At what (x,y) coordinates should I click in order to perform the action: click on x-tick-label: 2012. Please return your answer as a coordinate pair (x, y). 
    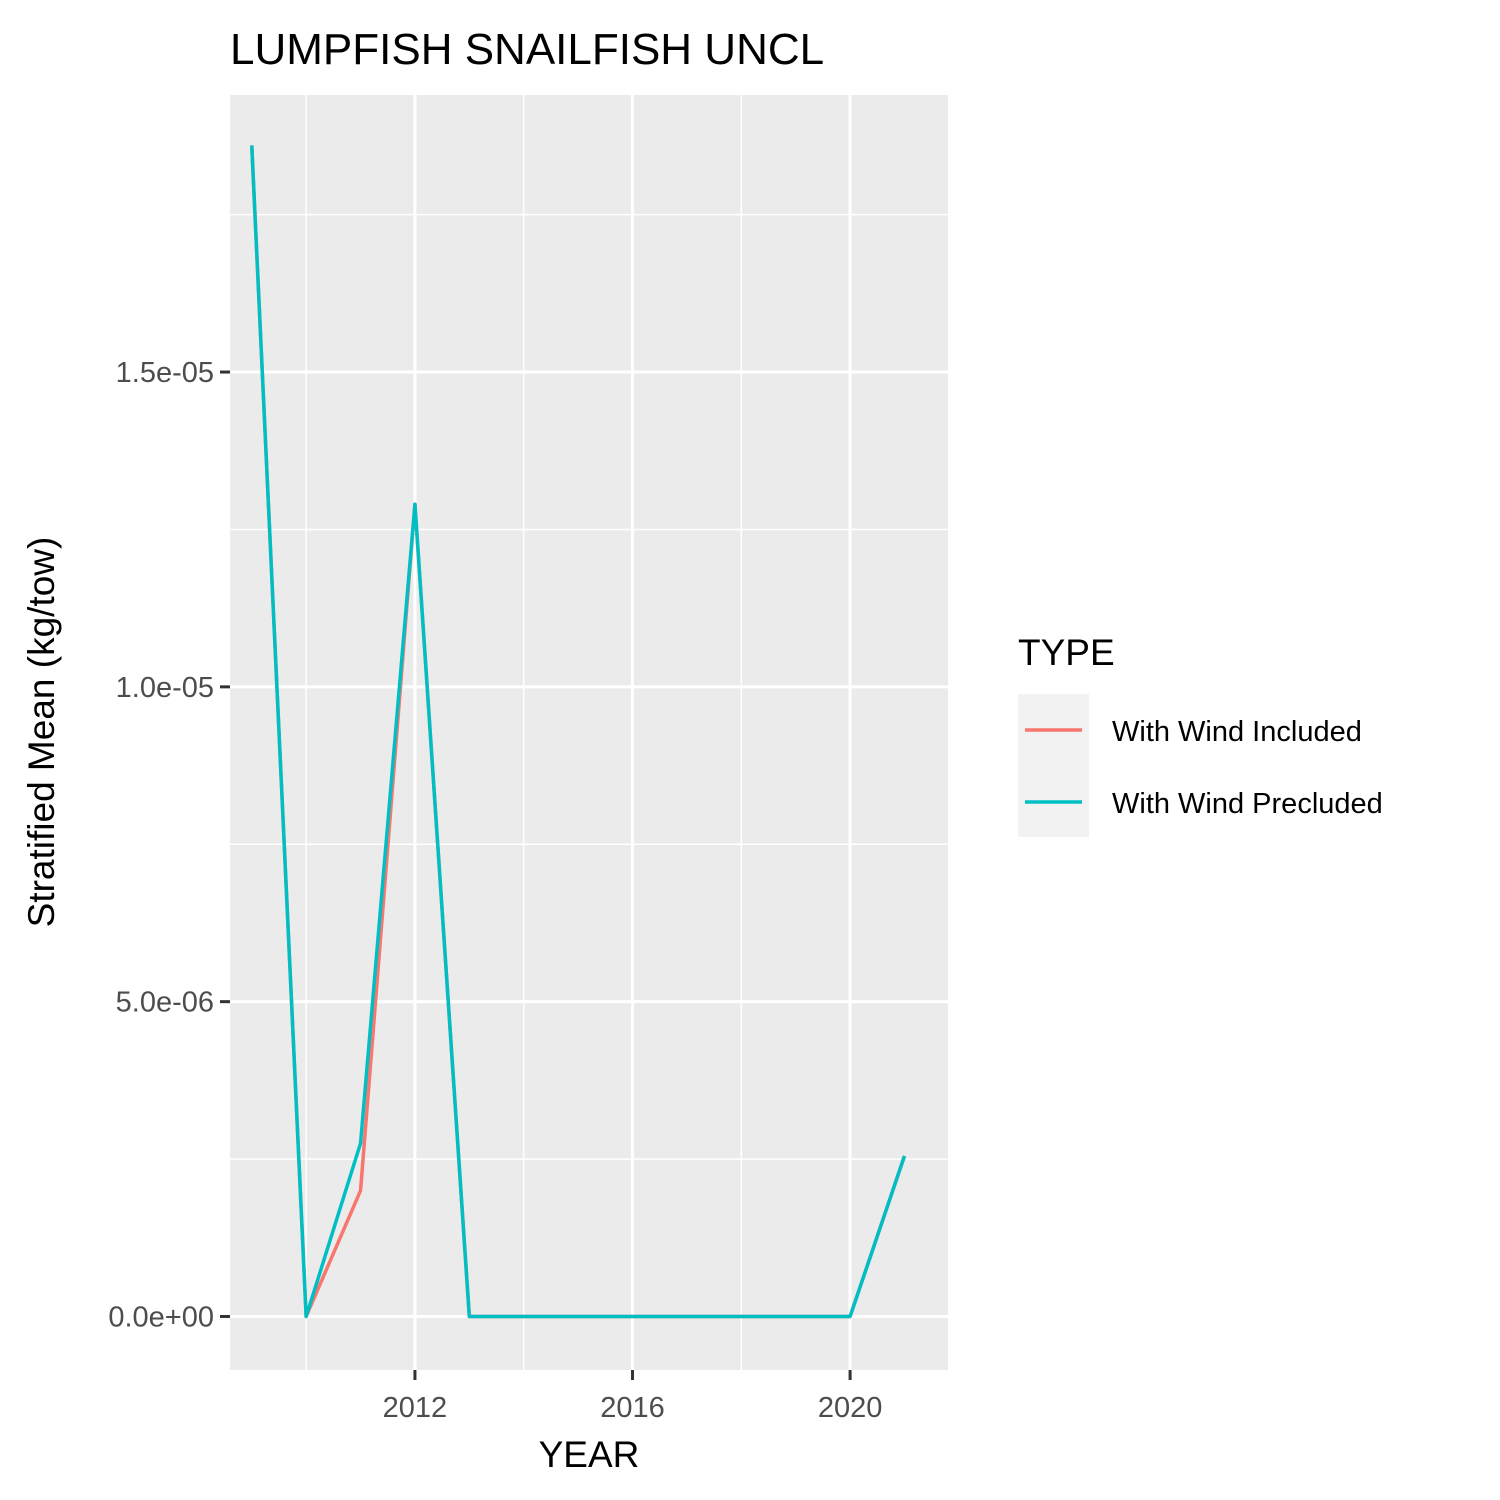
    Looking at the image, I should click on (415, 1408).